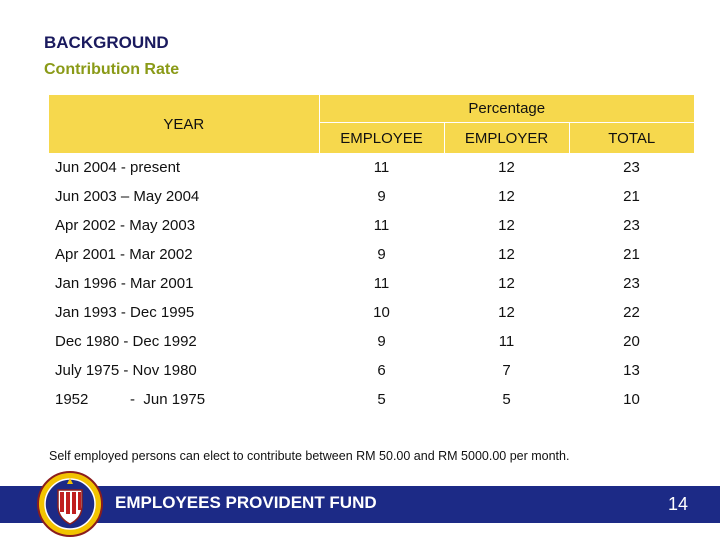 Image resolution: width=720 pixels, height=540 pixels. I want to click on table-row: 1952 - Jun 1975 5 5 10, so click(372, 399).